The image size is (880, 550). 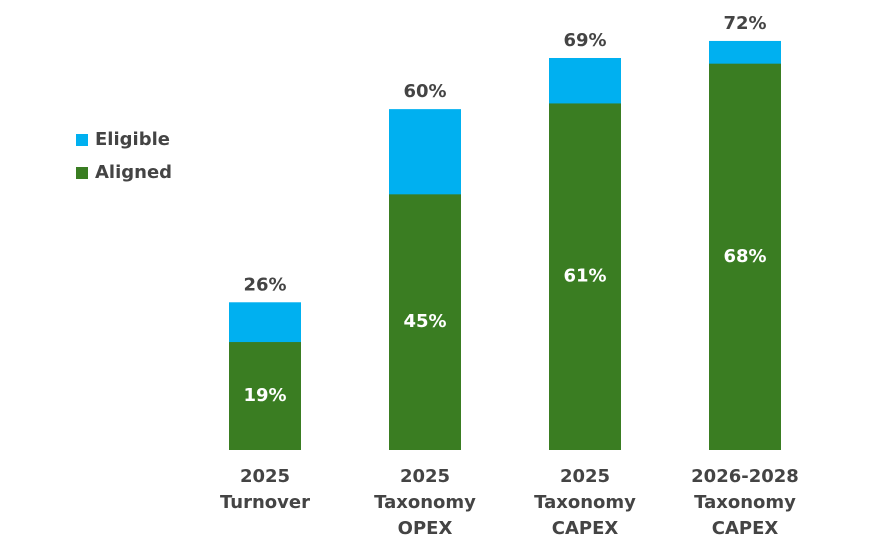 I want to click on value-label: 19%, so click(x=264, y=395).